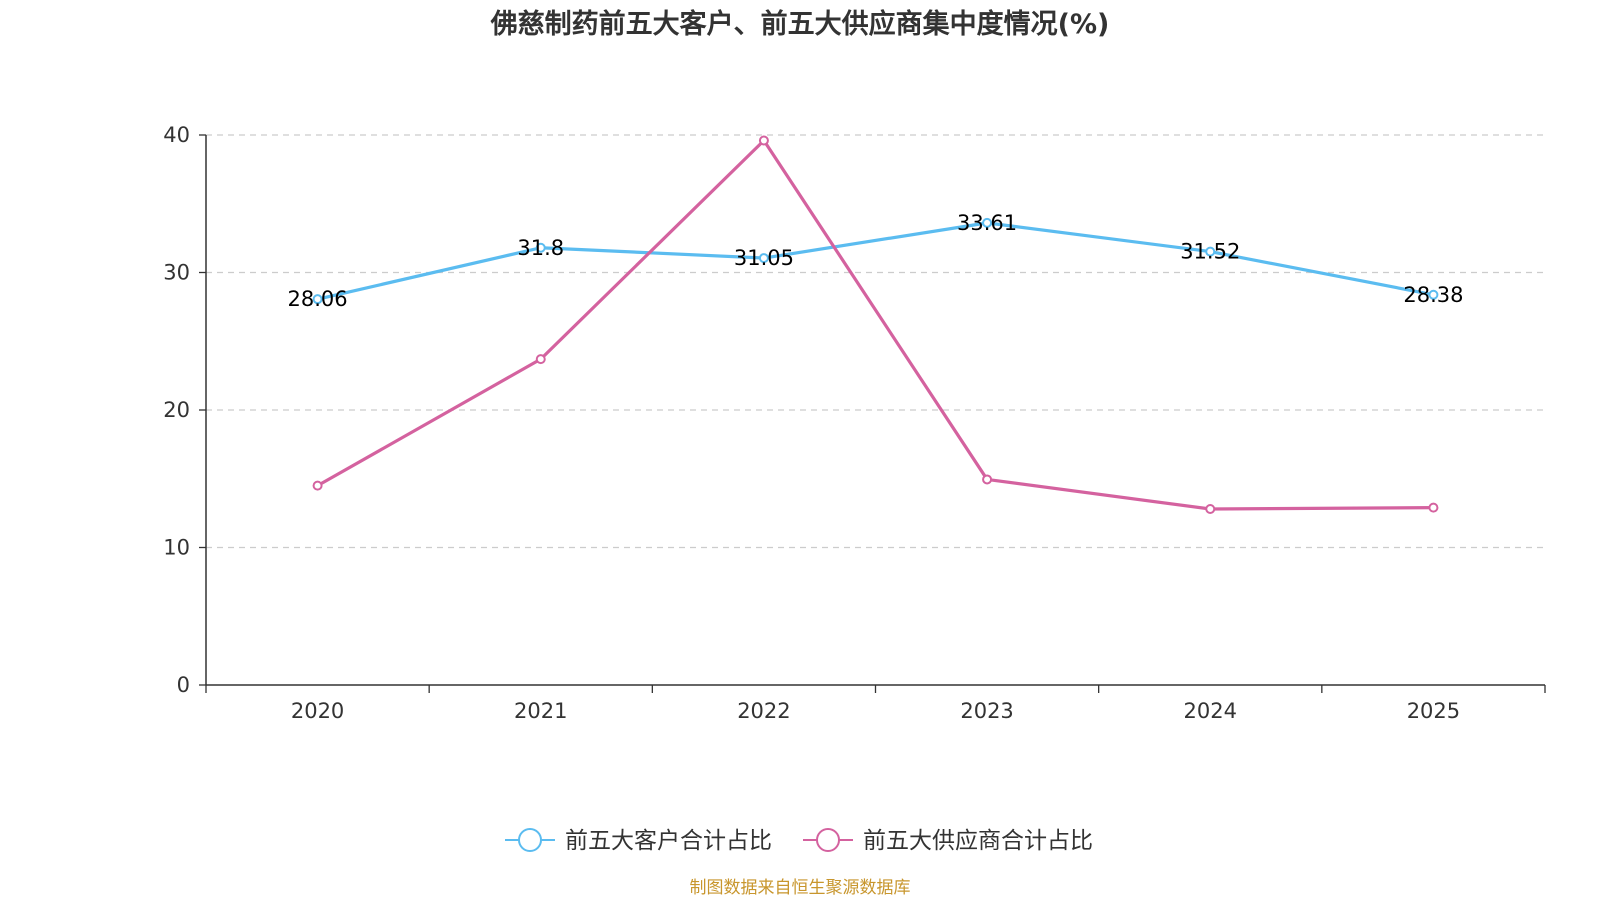 Image resolution: width=1600 pixels, height=900 pixels. Describe the element at coordinates (176, 135) in the screenshot. I see `y-tick-label-40: 40` at that location.